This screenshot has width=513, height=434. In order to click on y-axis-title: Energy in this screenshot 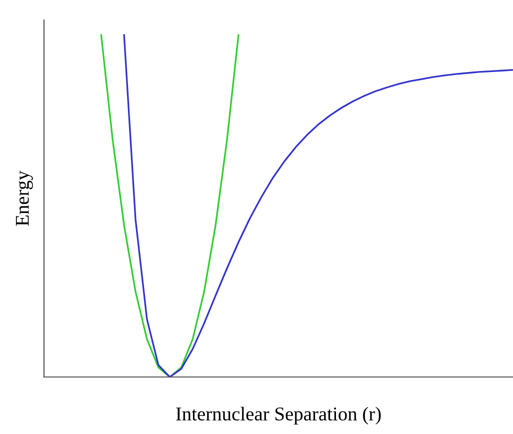, I will do `click(24, 198)`.